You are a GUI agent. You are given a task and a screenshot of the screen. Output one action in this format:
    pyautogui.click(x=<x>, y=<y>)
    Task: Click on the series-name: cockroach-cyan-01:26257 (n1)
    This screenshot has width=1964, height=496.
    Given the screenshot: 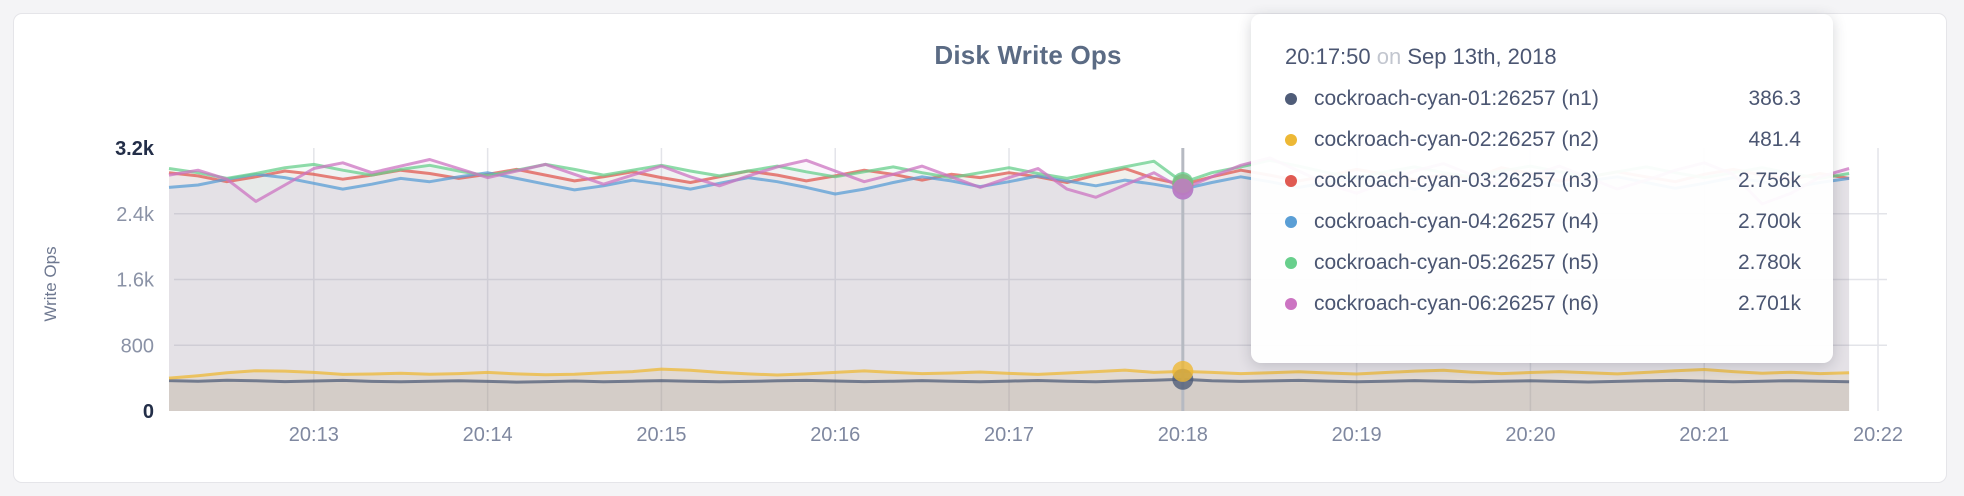 What is the action you would take?
    pyautogui.click(x=1456, y=98)
    